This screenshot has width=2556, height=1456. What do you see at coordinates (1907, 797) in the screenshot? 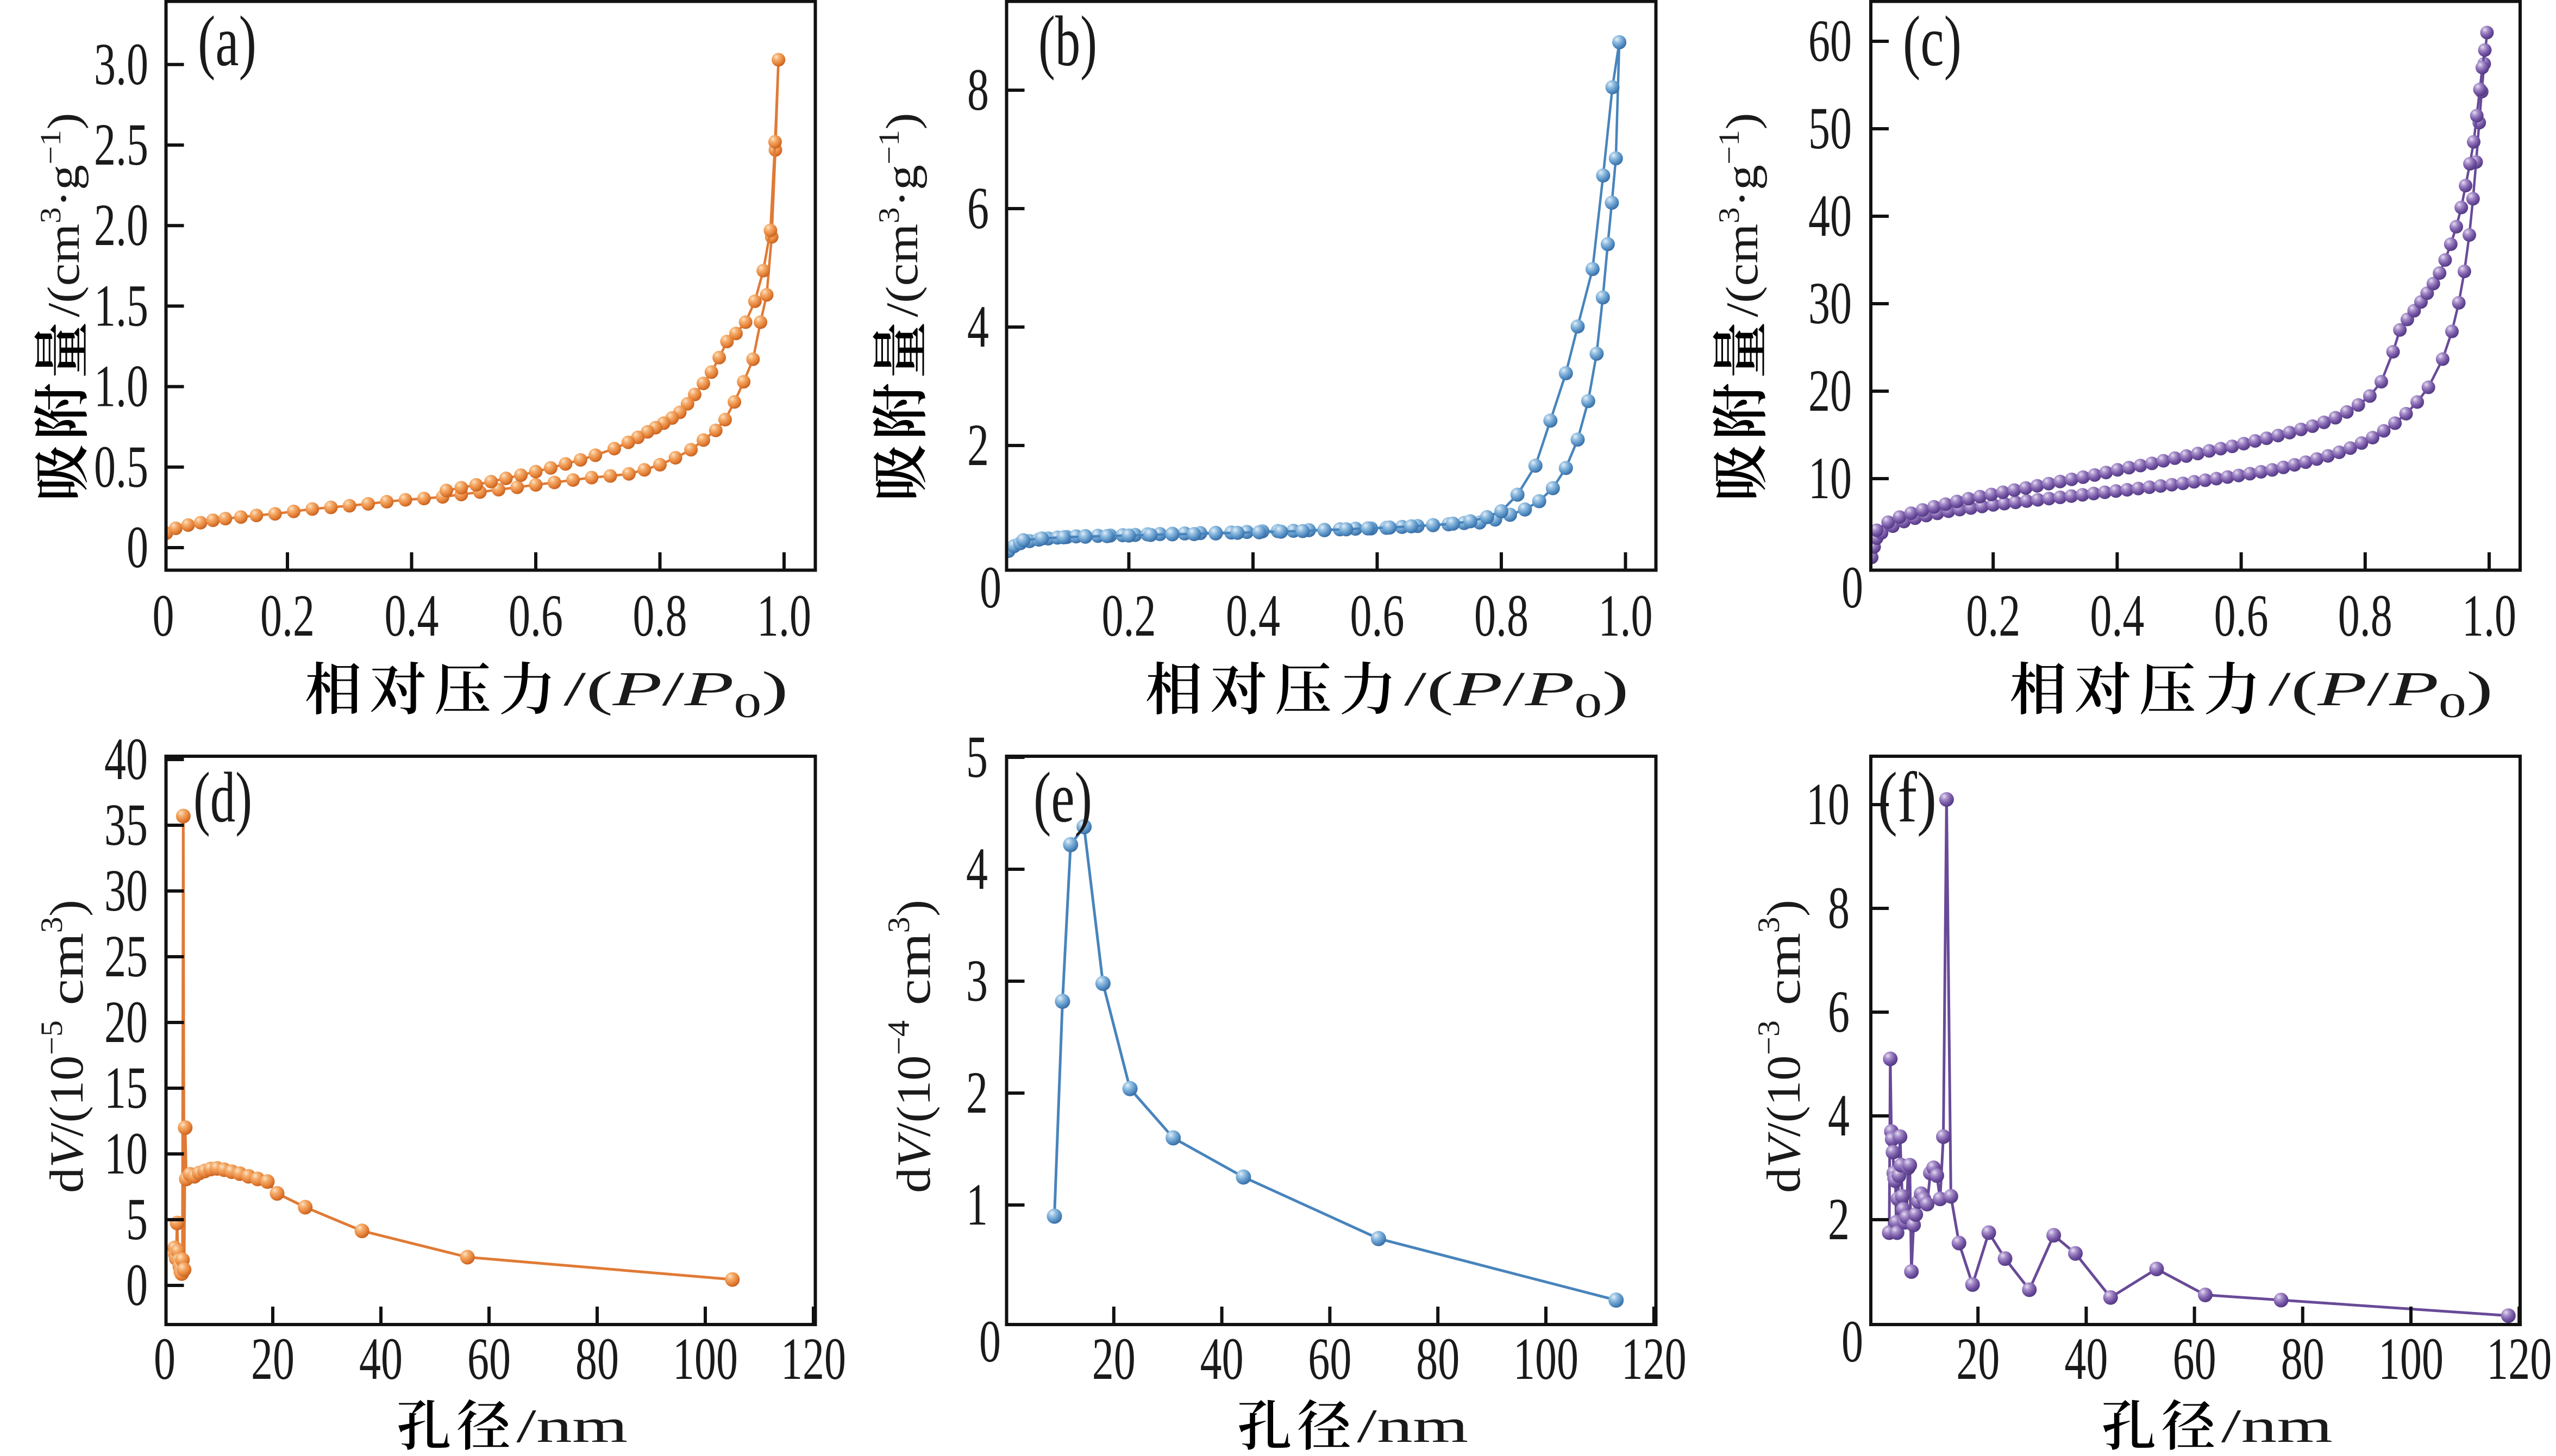
I see `svg-text: (f)` at bounding box center [1907, 797].